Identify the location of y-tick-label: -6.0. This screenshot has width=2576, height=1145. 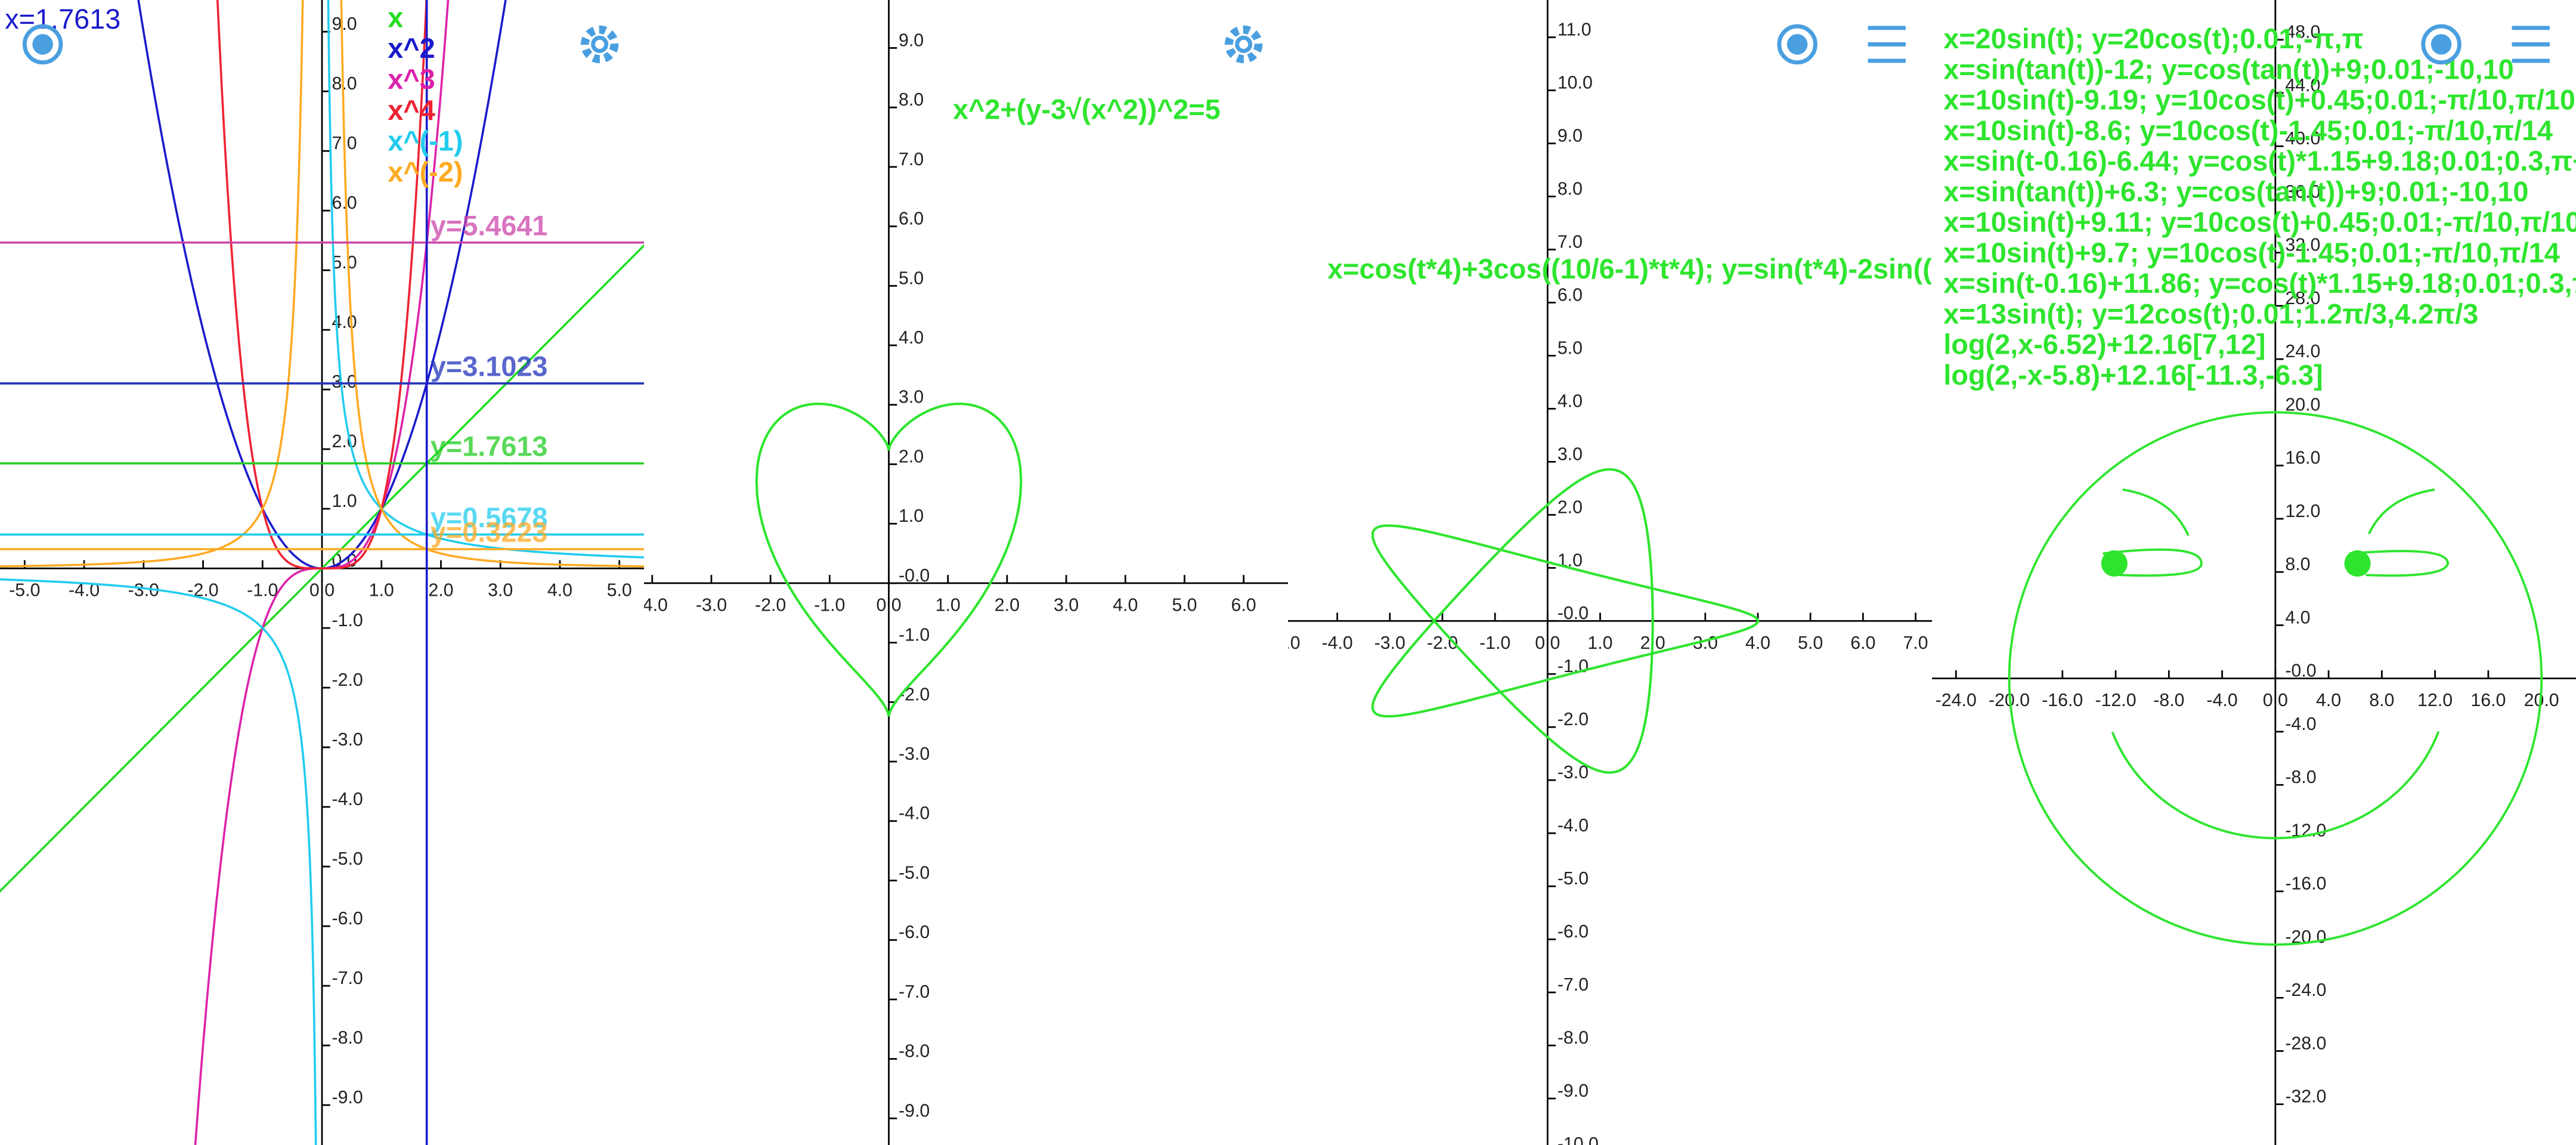
(915, 932).